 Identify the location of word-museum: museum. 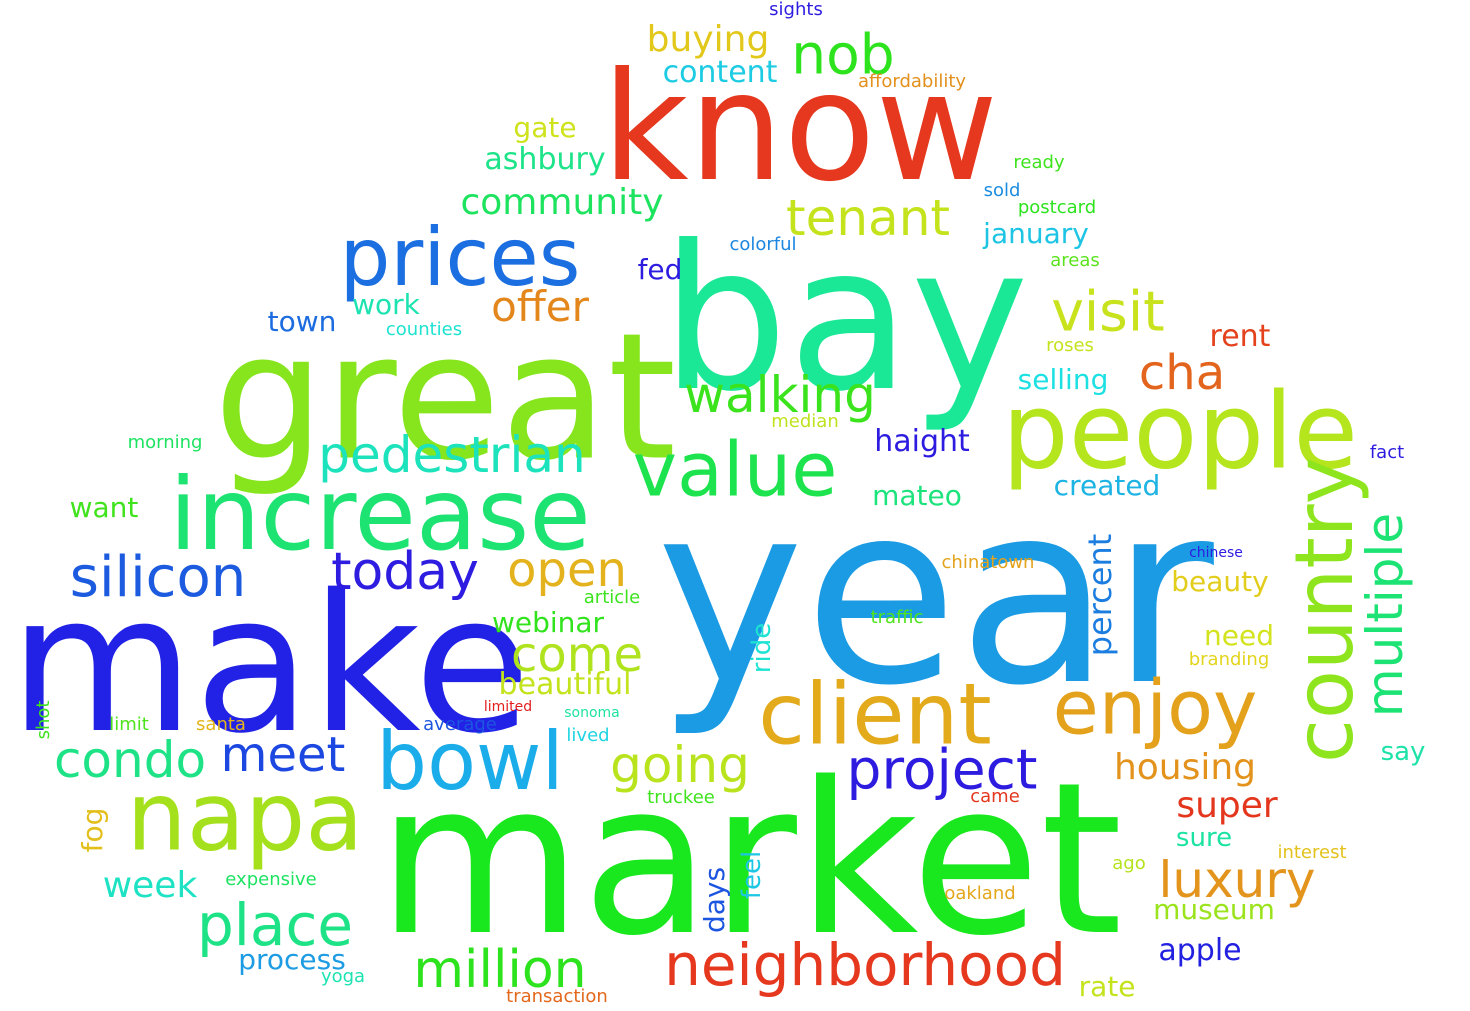
(1214, 909).